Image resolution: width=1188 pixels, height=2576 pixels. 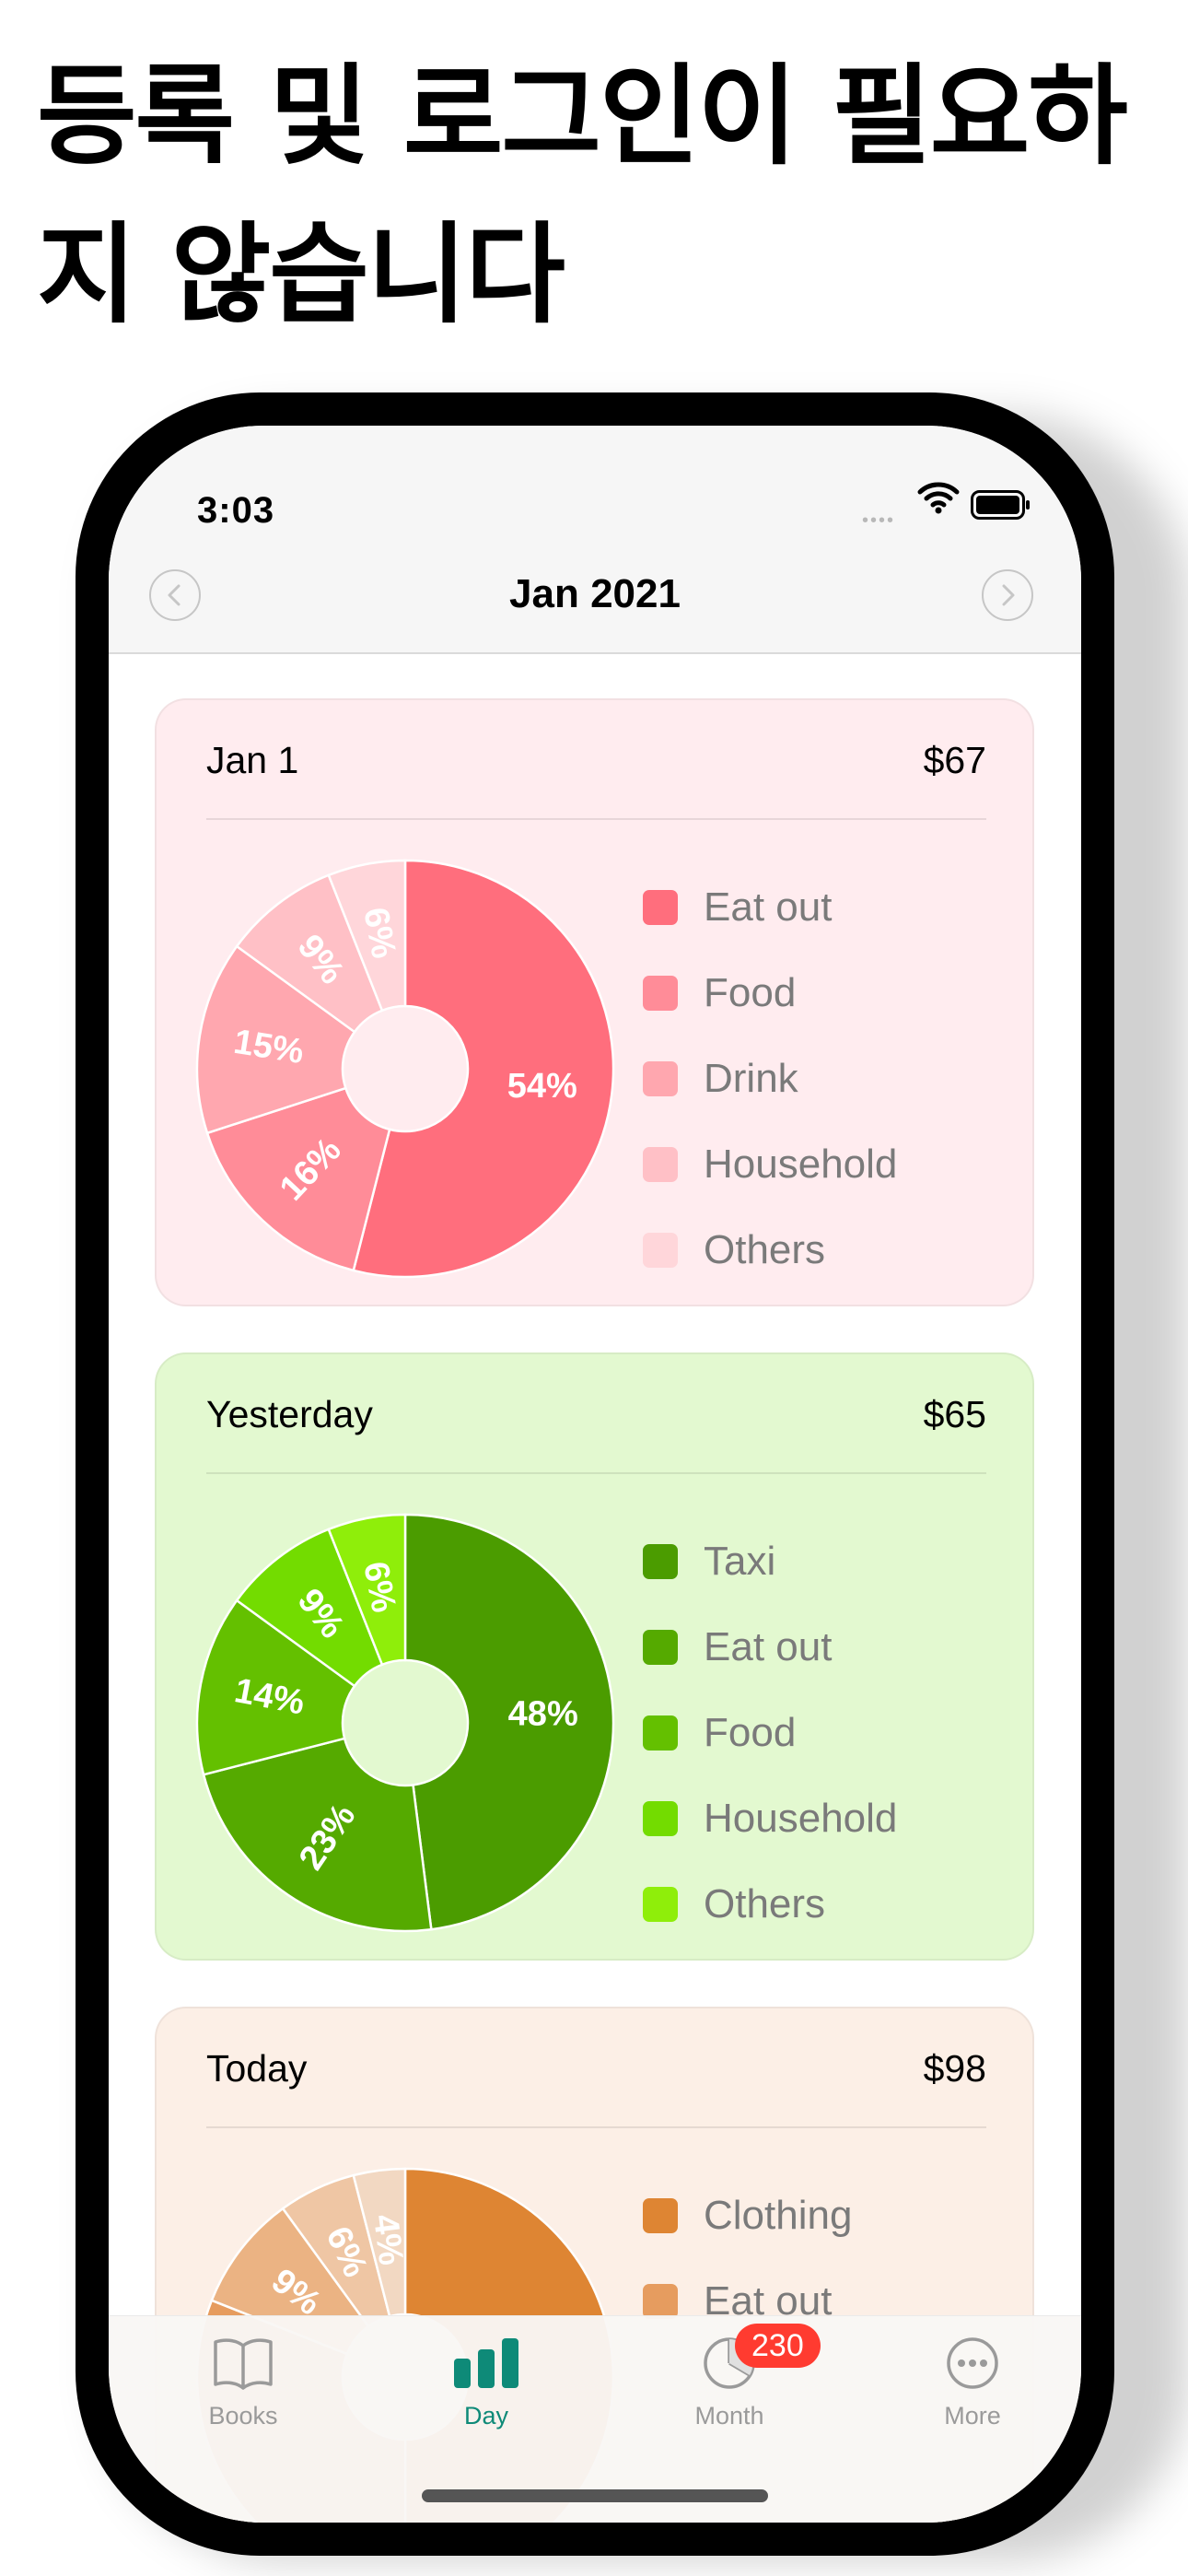 What do you see at coordinates (954, 2068) in the screenshot?
I see `card-total: $98` at bounding box center [954, 2068].